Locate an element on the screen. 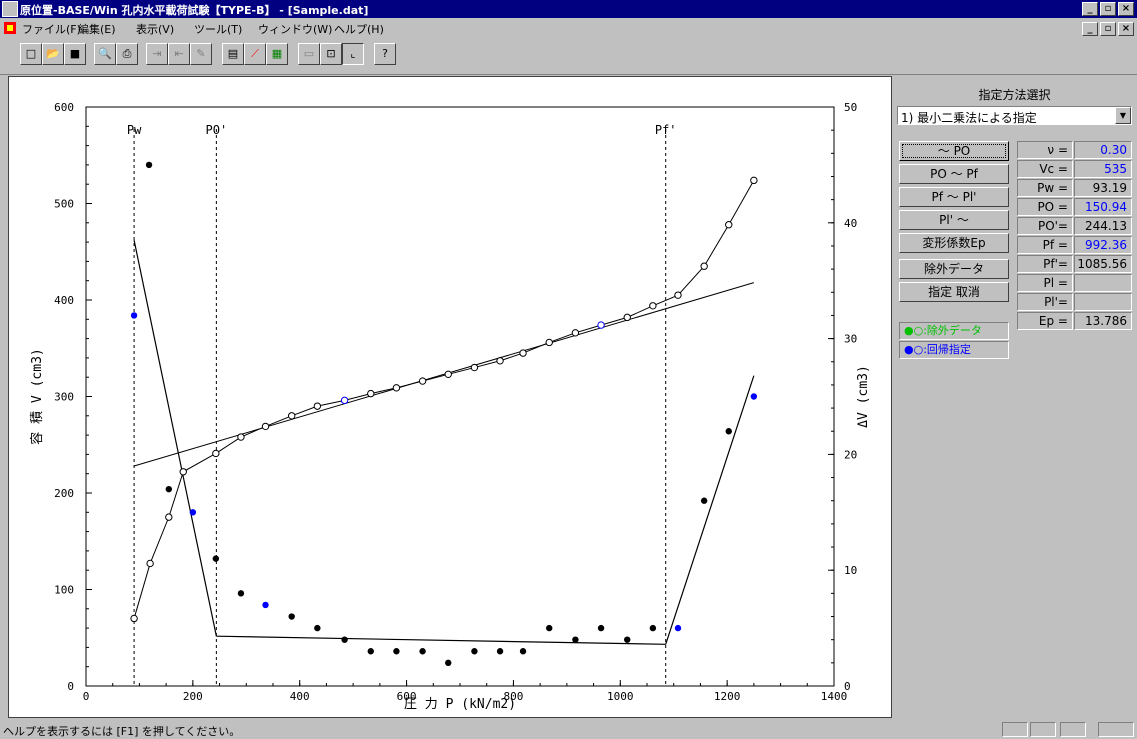  x-tick-label: 200 is located at coordinates (193, 696).